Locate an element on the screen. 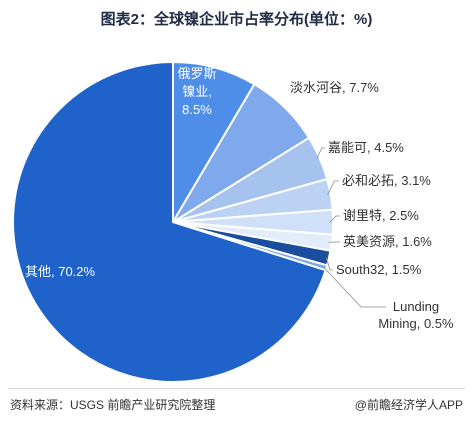 The image size is (473, 422). slice-label: 8.5% is located at coordinates (197, 109).